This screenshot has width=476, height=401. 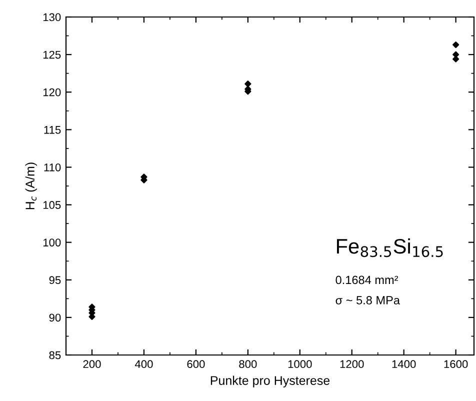 I want to click on y-tick-label: 90, so click(x=55, y=318).